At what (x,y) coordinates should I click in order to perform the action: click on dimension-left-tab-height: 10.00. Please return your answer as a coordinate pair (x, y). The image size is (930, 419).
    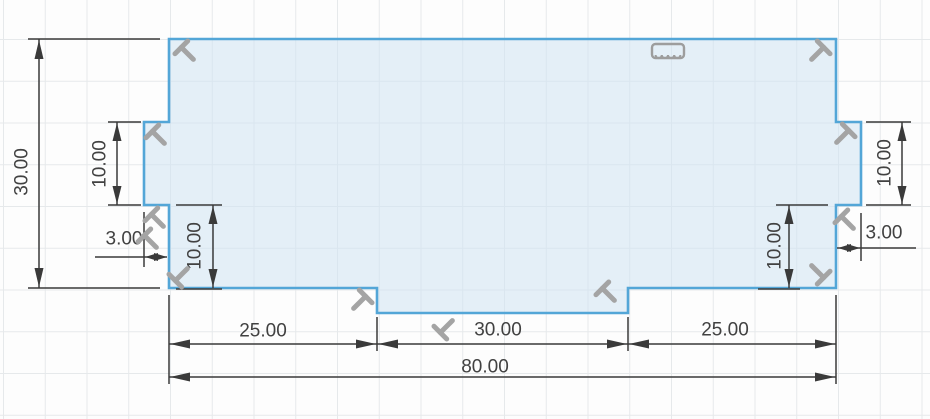
    Looking at the image, I should click on (116, 163).